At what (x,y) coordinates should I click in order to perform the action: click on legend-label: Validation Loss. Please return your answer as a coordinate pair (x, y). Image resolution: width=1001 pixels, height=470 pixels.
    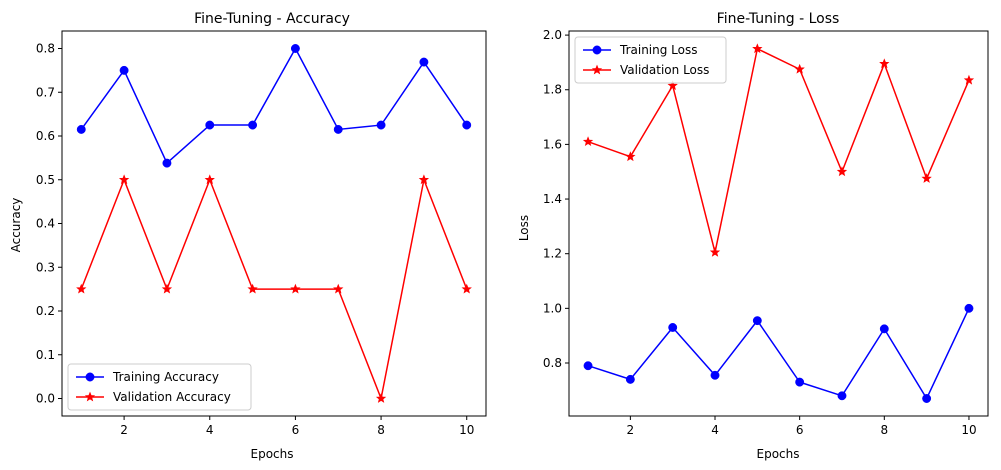
    Looking at the image, I should click on (664, 70).